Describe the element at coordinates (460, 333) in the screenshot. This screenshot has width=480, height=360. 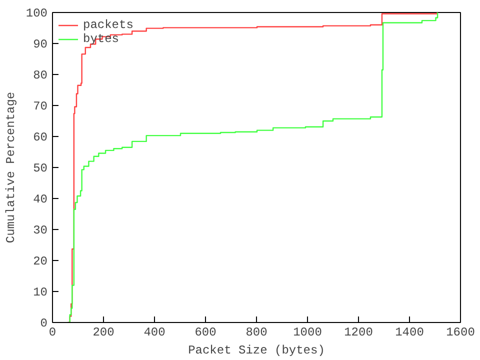
I see `x-tick-label: 1600` at that location.